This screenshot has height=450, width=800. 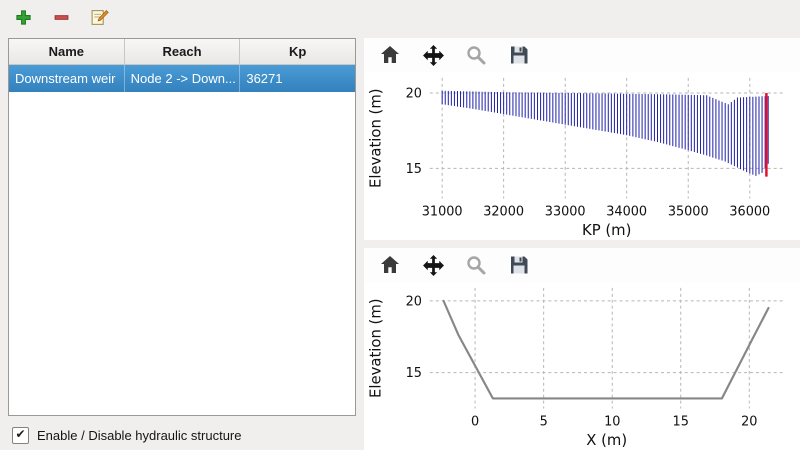 I want to click on checkbox-box: ✔, so click(x=20, y=435).